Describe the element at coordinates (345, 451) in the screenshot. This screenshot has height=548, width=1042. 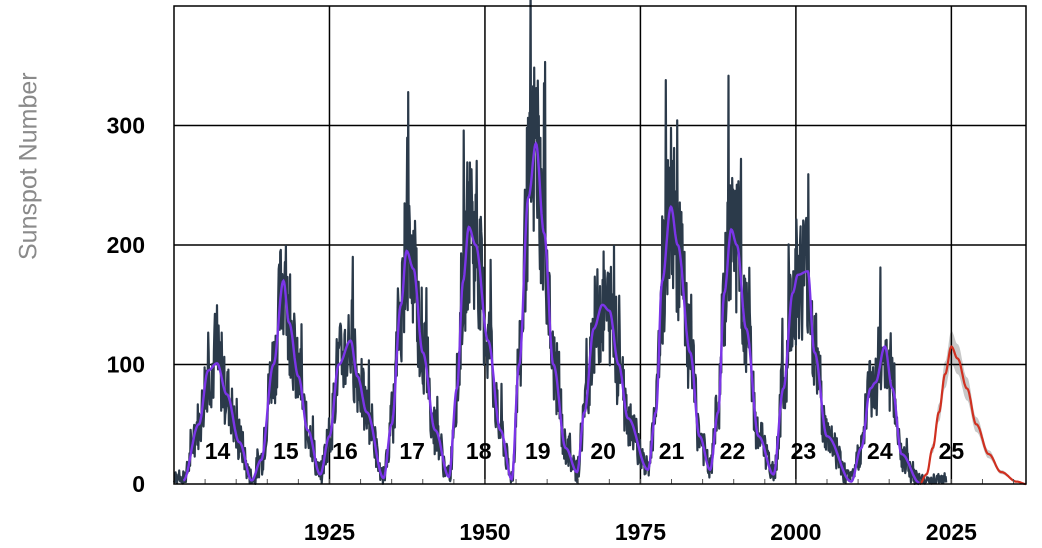
I see `cycle-label-16: 16` at that location.